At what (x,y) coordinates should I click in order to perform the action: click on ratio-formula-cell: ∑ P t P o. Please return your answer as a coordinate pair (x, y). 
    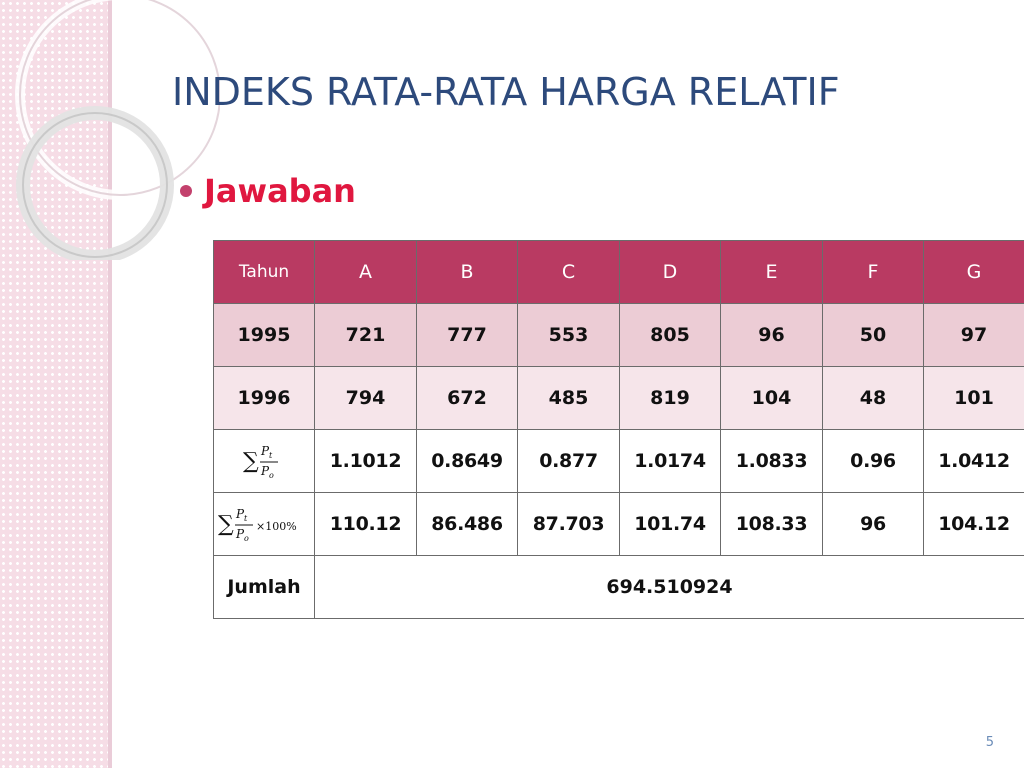
    Looking at the image, I should click on (264, 461).